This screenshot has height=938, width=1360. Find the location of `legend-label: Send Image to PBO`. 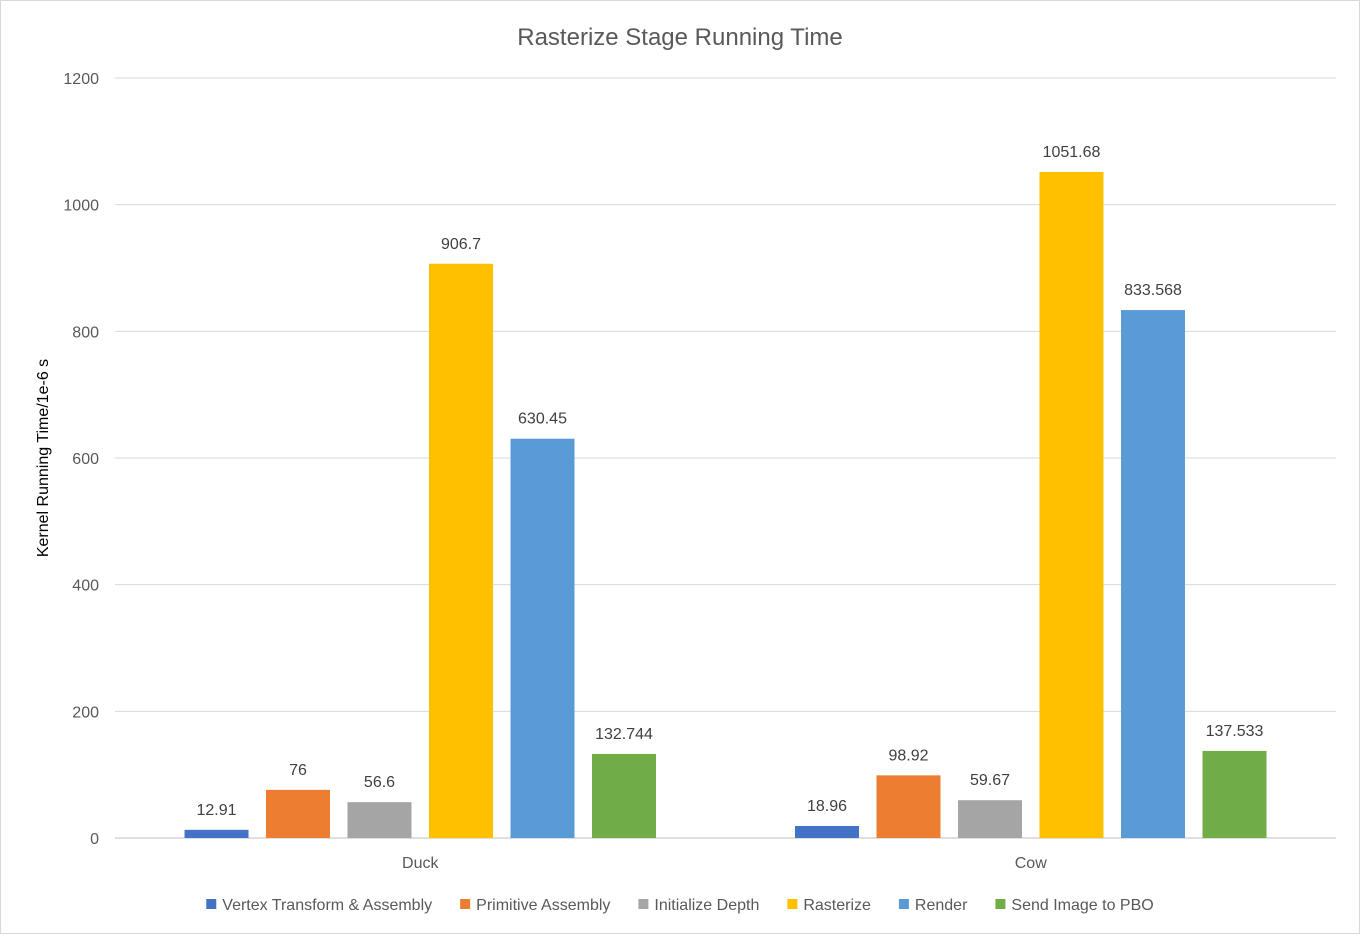

legend-label: Send Image to PBO is located at coordinates (1082, 905).